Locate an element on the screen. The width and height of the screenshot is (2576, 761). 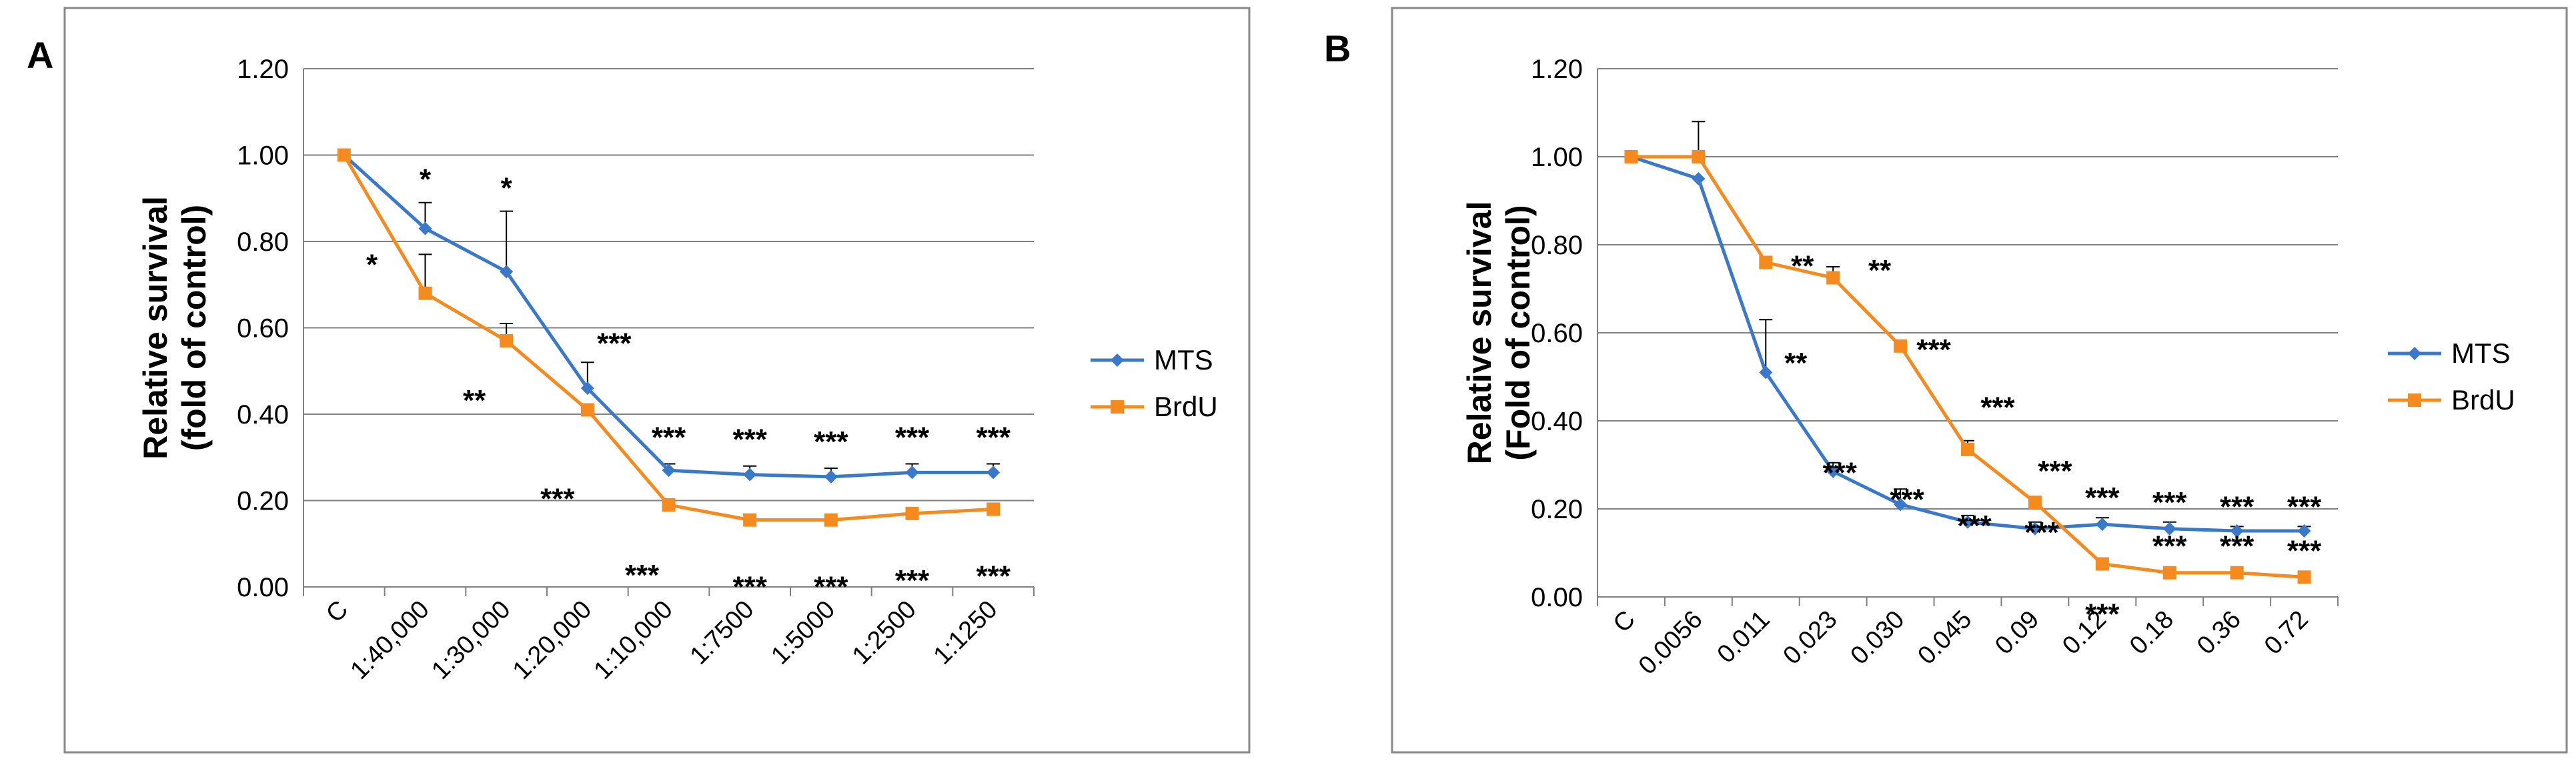
panel-label-a: A is located at coordinates (40, 55).